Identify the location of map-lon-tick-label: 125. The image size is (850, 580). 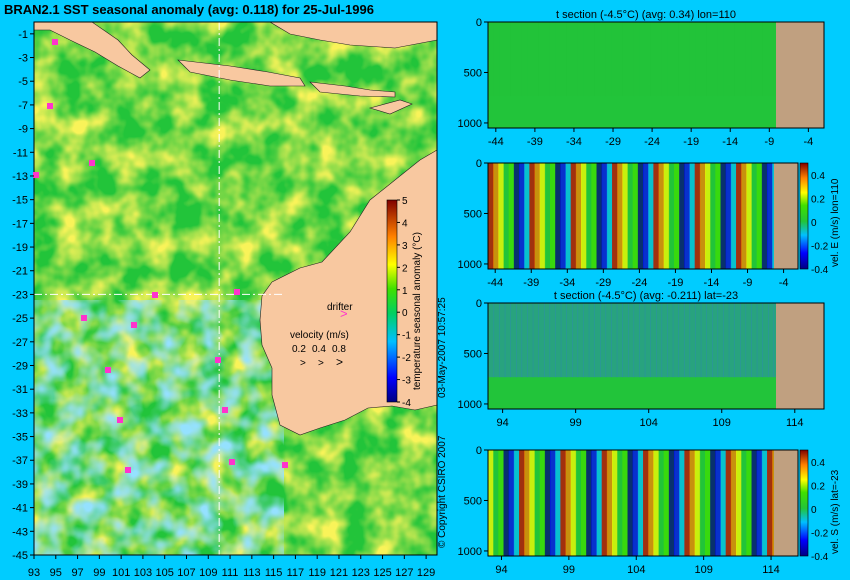
(382, 573).